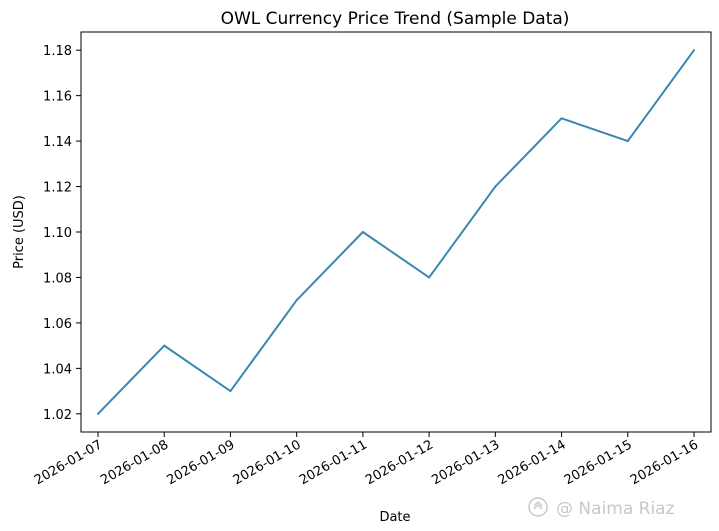 This screenshot has width=719, height=531. What do you see at coordinates (267, 462) in the screenshot?
I see `x-tick-label: 2026-01-10` at bounding box center [267, 462].